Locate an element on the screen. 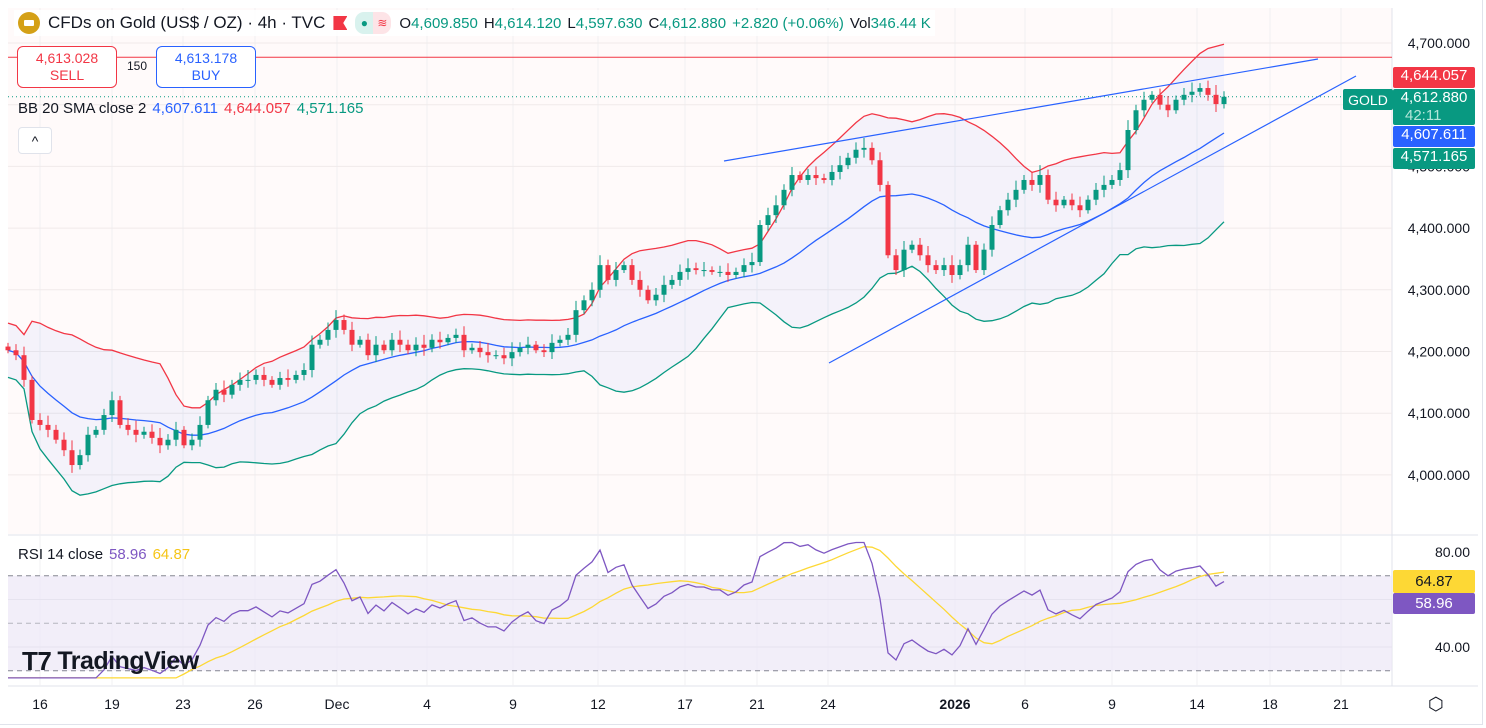 This screenshot has width=1486, height=728. rsi-legend: RSI 14 close 58.96 64.87 is located at coordinates (104, 554).